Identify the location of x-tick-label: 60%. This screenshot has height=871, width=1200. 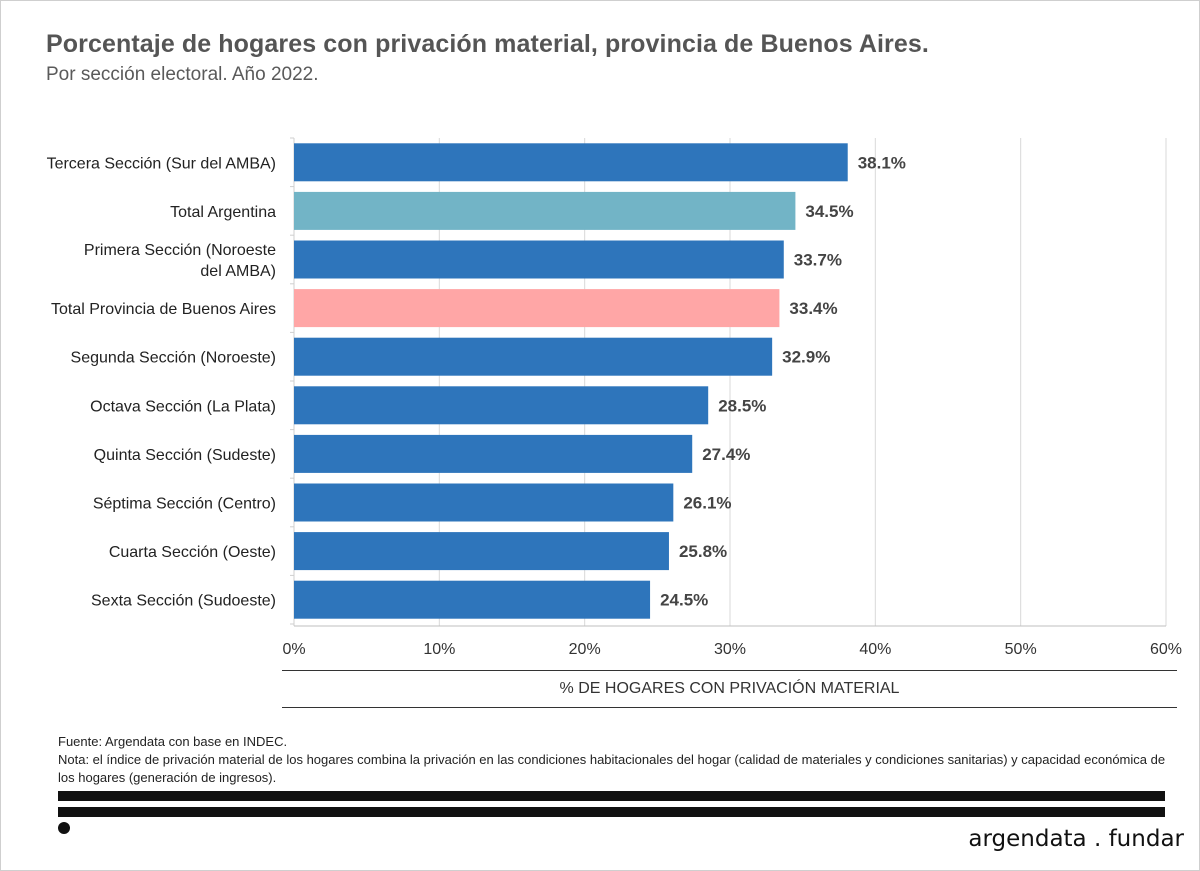
(1166, 649).